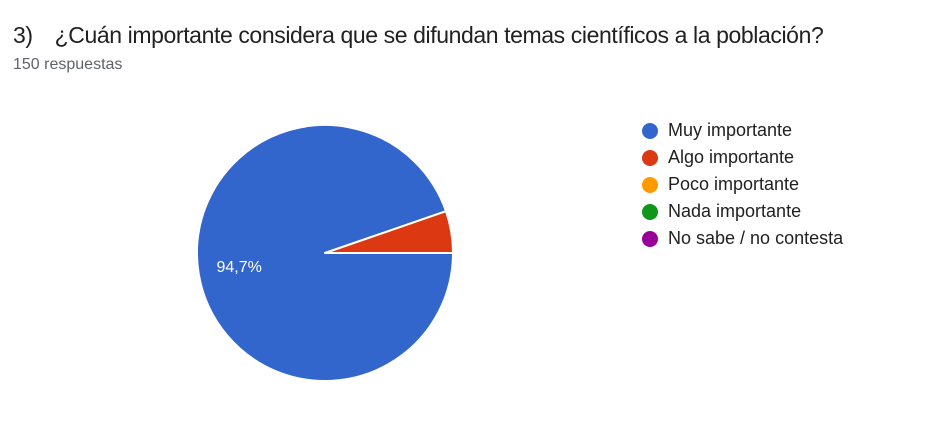  I want to click on legend-label: Poco importante, so click(734, 184).